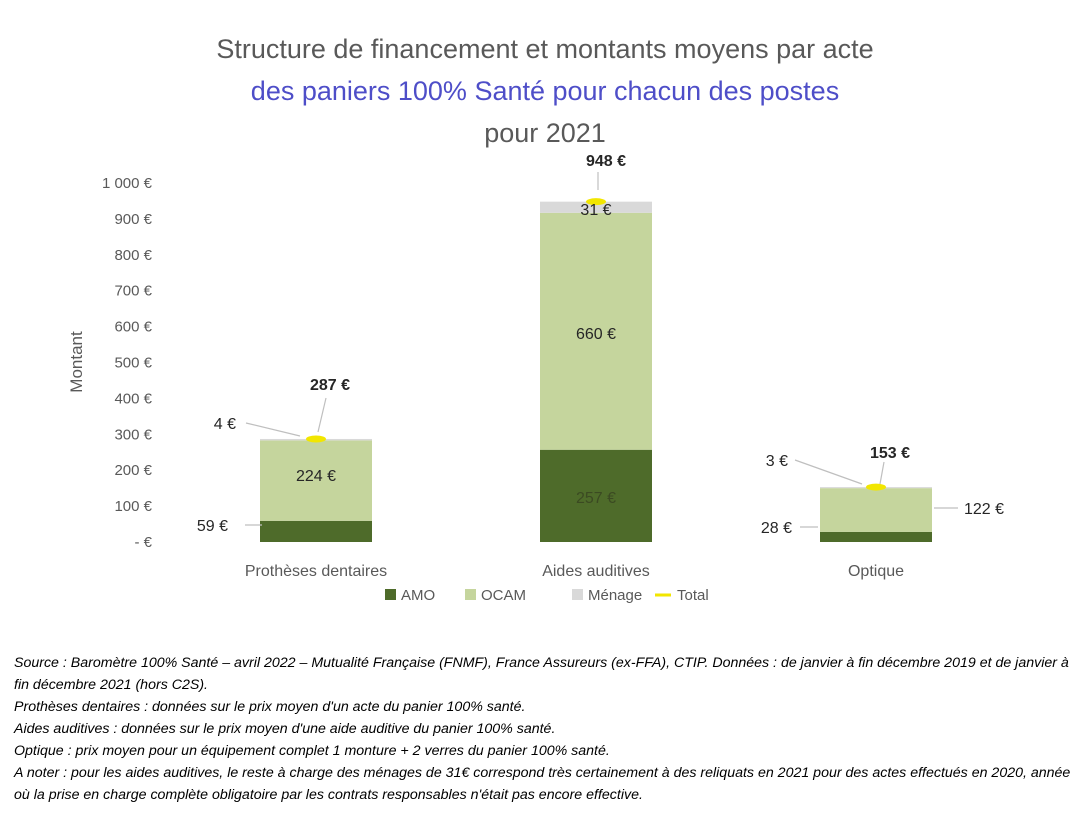  I want to click on legend-swatch-menage, so click(577, 594).